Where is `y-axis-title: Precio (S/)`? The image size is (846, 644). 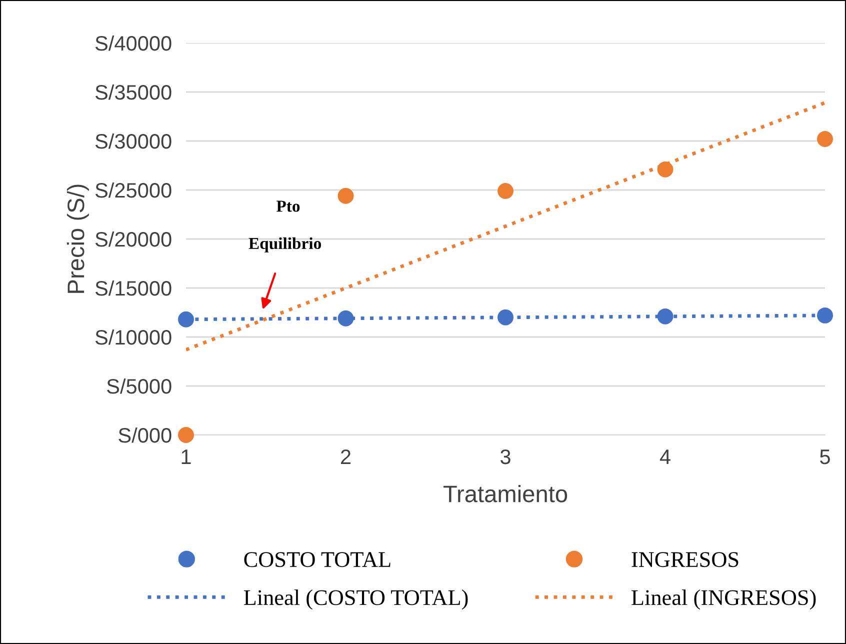
y-axis-title: Precio (S/) is located at coordinates (77, 238).